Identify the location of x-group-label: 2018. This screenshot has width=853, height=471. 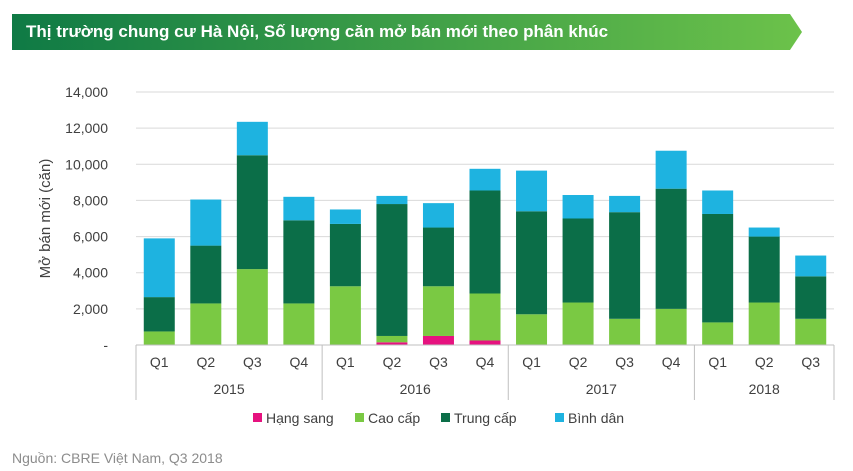
(764, 389).